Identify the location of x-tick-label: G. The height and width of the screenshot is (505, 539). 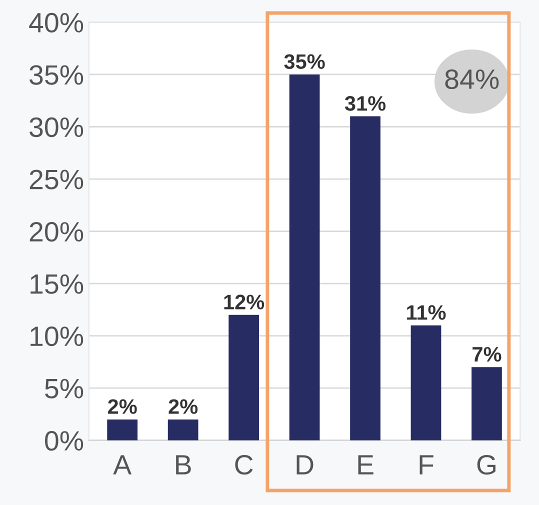
(486, 464).